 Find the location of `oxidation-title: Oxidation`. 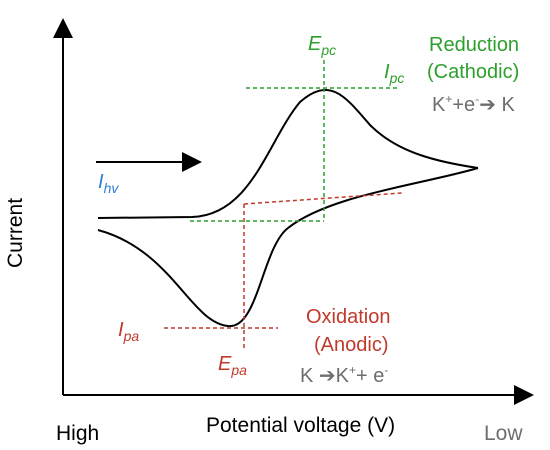

oxidation-title: Oxidation is located at coordinates (348, 317).